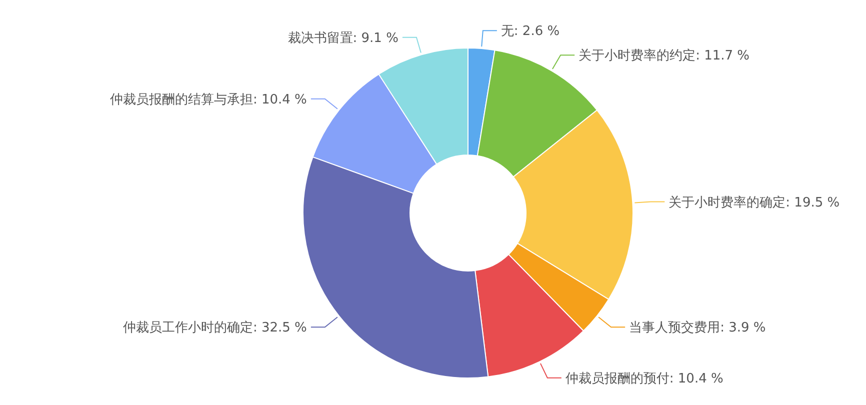 This screenshot has width=866, height=405. What do you see at coordinates (214, 328) in the screenshot?
I see `slice-label: 仲裁员工作小时的确定: 32.5 %` at bounding box center [214, 328].